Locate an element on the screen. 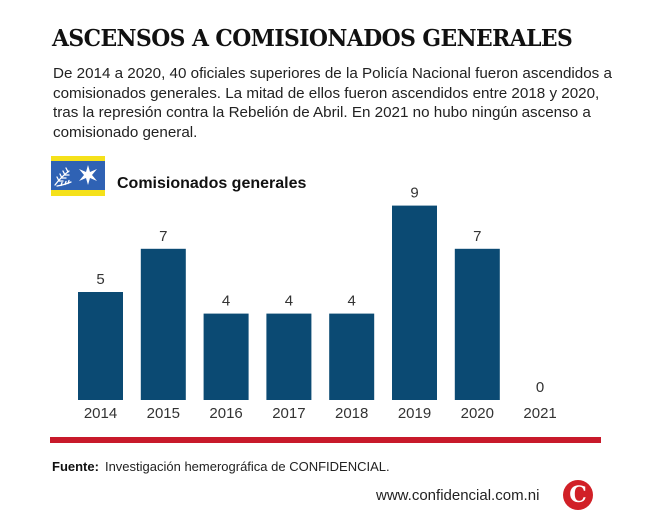 The image size is (661, 521). data-label-2020: 7 is located at coordinates (477, 236).